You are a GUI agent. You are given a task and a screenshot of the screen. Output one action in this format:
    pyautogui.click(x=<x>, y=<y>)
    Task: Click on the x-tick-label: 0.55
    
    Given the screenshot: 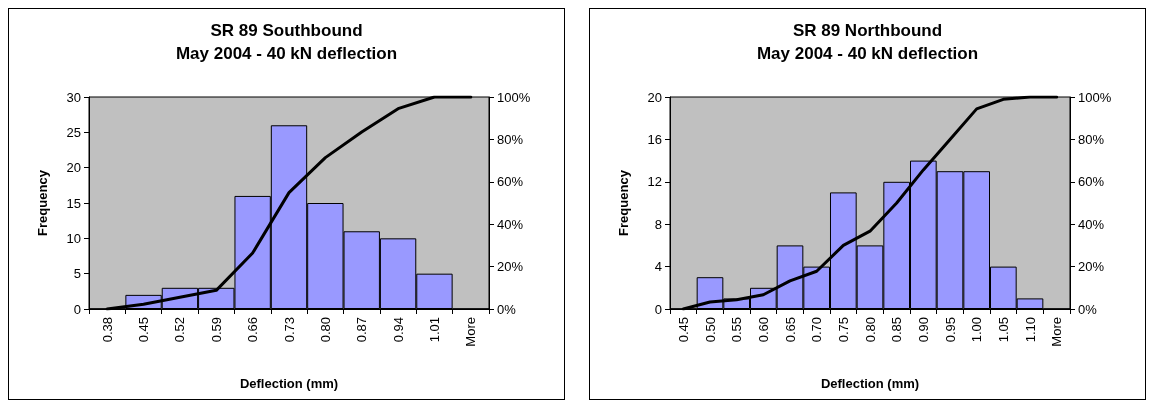 What is the action you would take?
    pyautogui.click(x=737, y=330)
    